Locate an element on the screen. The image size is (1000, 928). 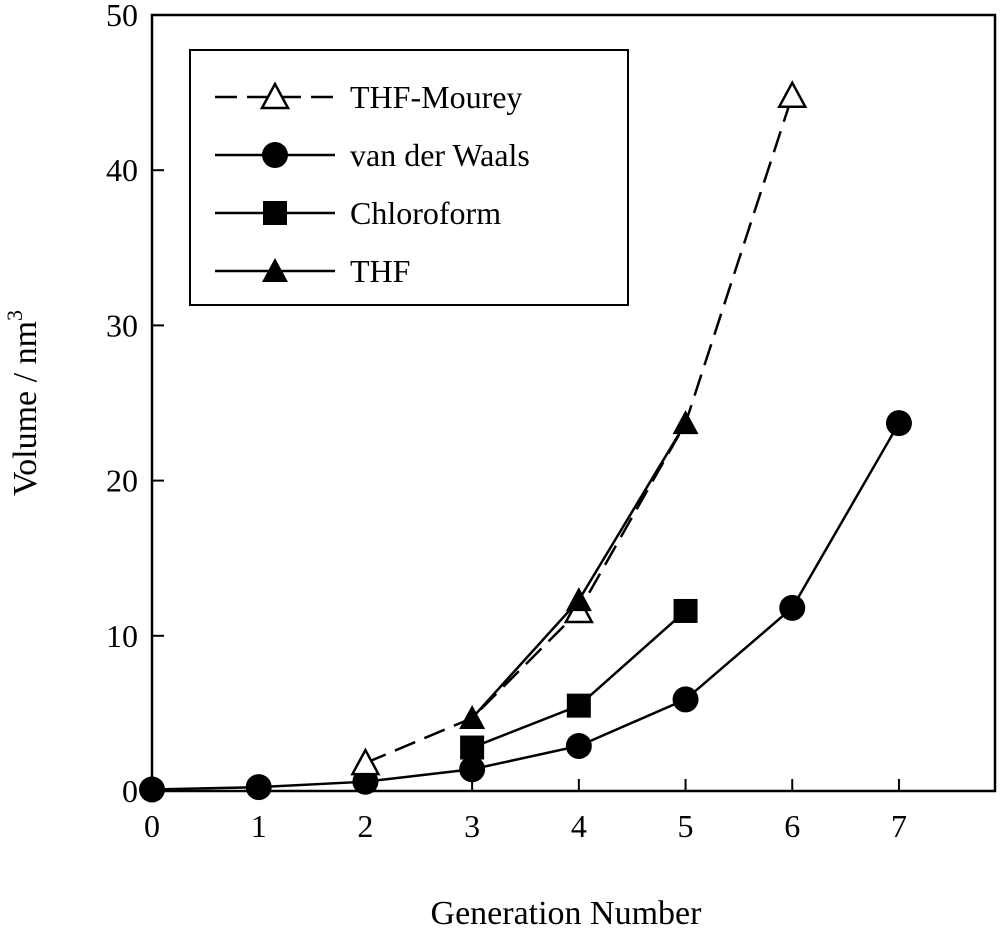
legend-label: van der Waals is located at coordinates (440, 155).